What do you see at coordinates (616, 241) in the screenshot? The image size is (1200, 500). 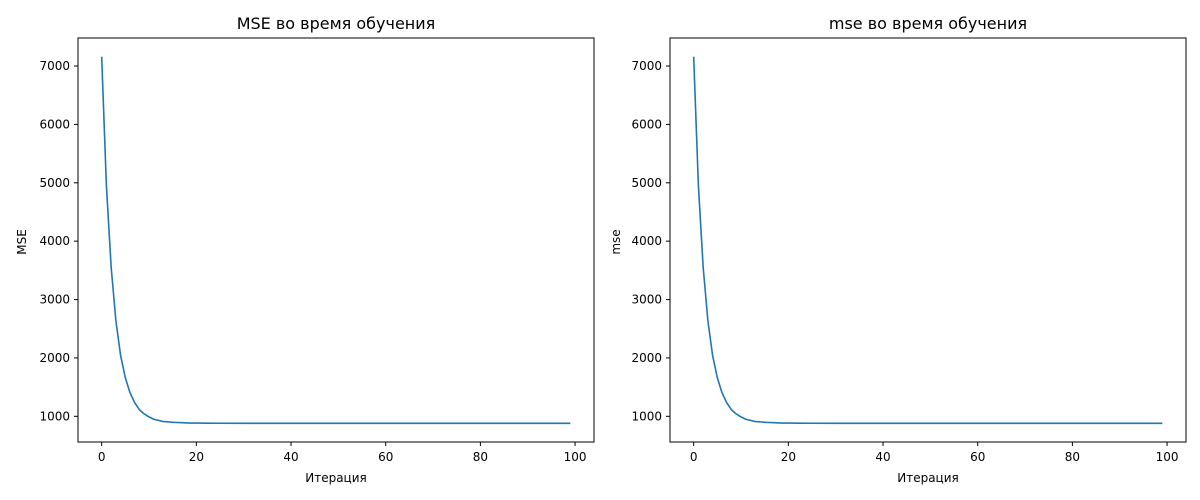 I see `y-axis-label: mse` at bounding box center [616, 241].